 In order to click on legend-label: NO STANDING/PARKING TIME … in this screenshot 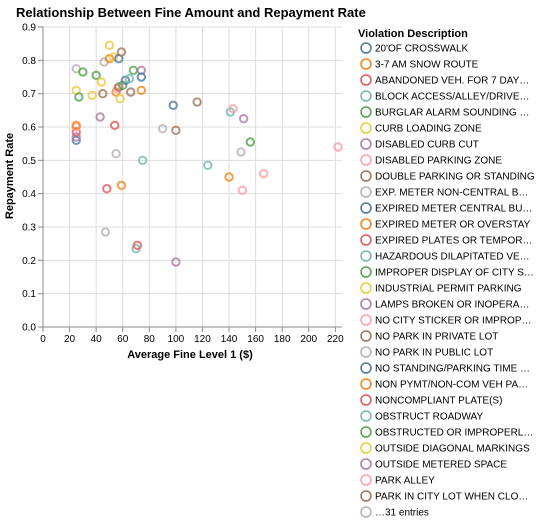, I will do `click(452, 369)`.